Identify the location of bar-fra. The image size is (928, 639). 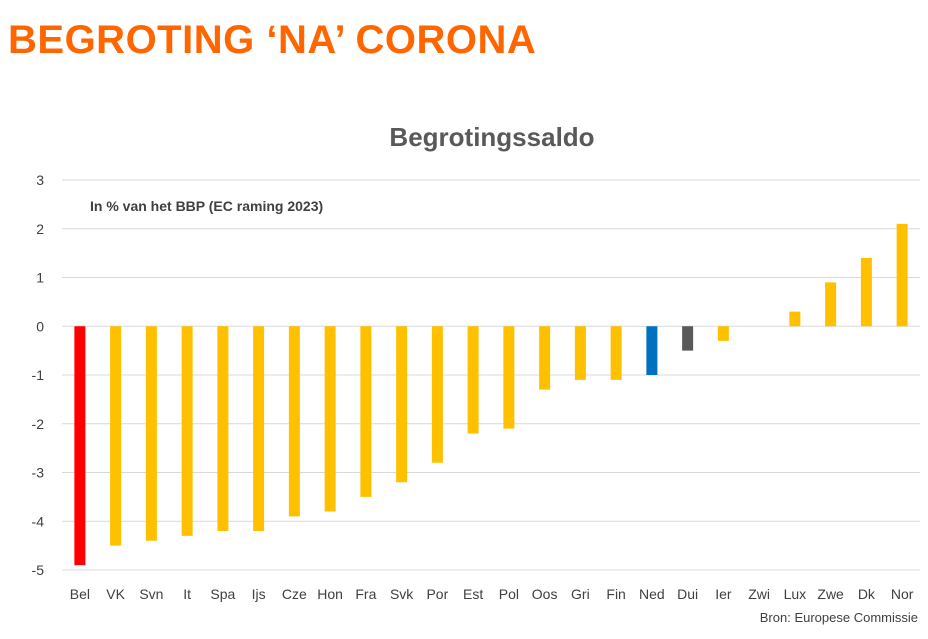
(366, 411).